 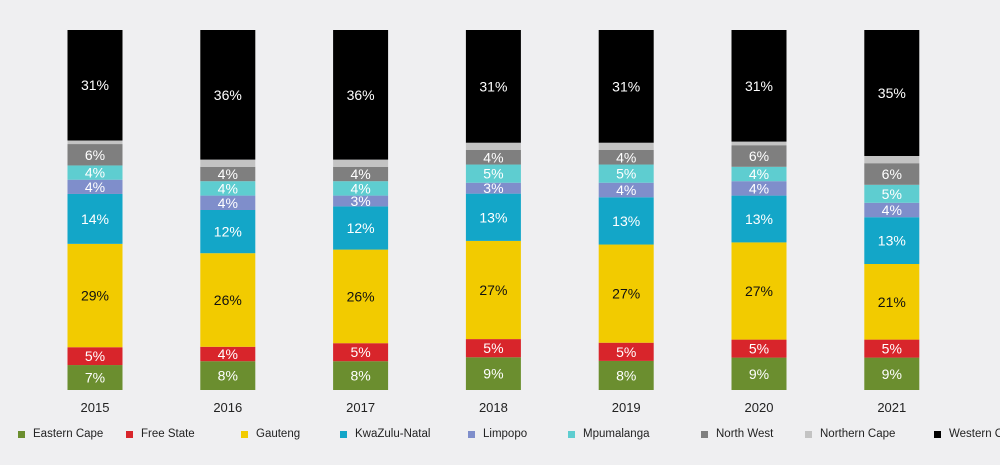 I want to click on bar-segment-kwazulu-natal-2019, so click(x=626, y=221).